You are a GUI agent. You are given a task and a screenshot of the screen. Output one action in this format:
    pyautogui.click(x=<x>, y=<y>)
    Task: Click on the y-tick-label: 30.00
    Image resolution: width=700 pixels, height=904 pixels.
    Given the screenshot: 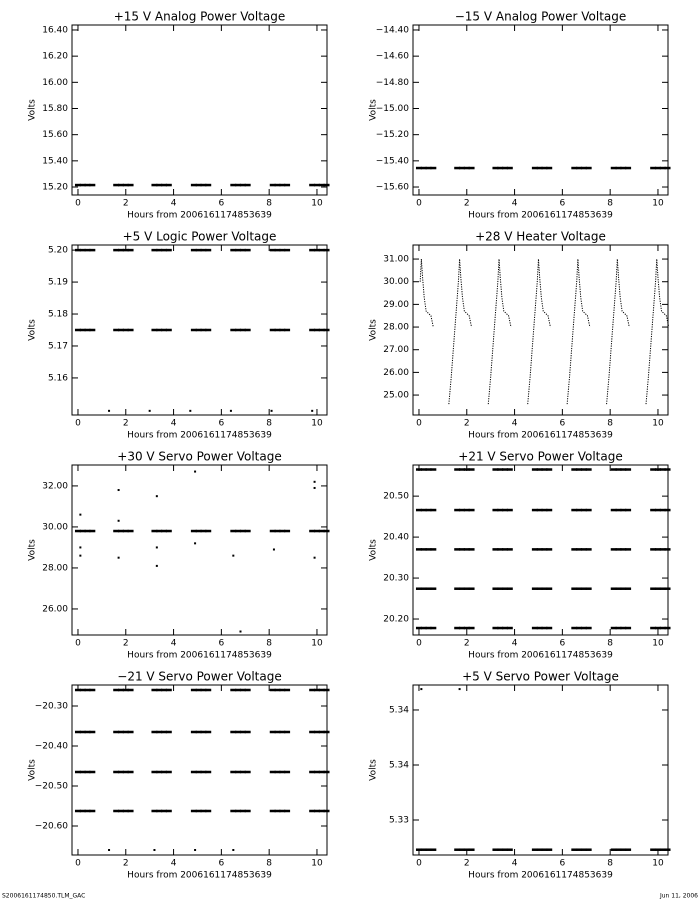 What is the action you would take?
    pyautogui.click(x=396, y=282)
    